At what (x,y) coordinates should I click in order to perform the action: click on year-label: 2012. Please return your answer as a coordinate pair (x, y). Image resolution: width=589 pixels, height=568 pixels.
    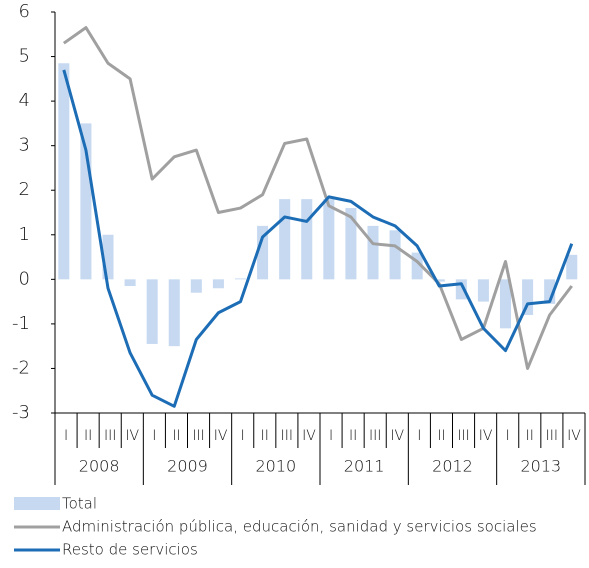
    Looking at the image, I should click on (452, 466).